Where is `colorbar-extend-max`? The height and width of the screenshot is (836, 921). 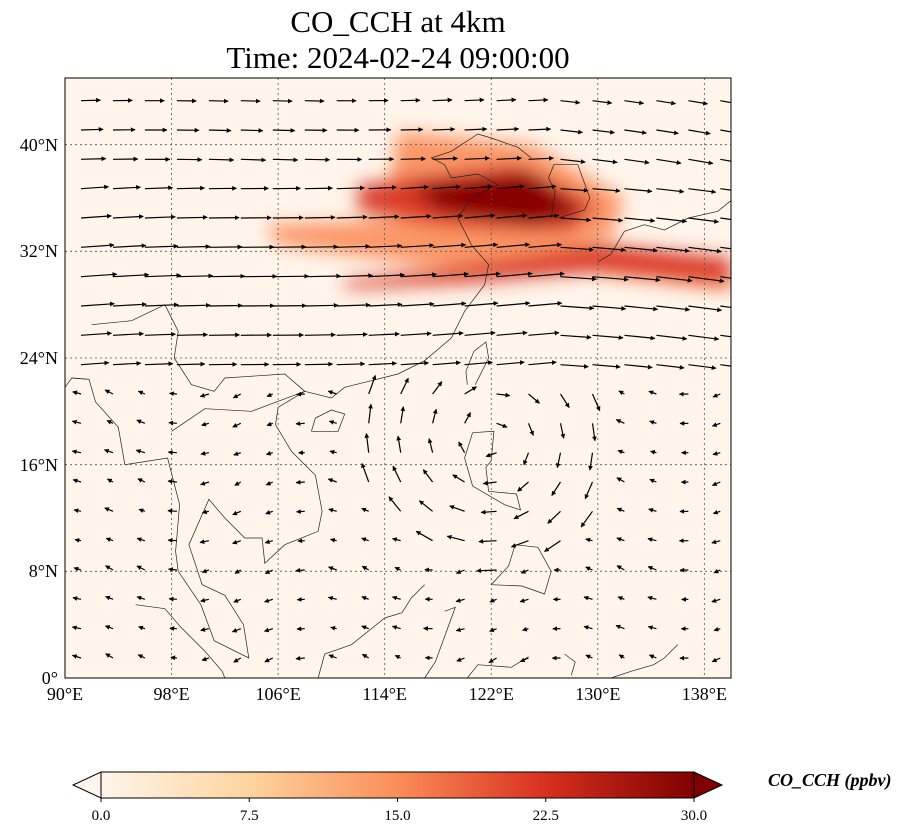
colorbar-extend-max is located at coordinates (708, 785).